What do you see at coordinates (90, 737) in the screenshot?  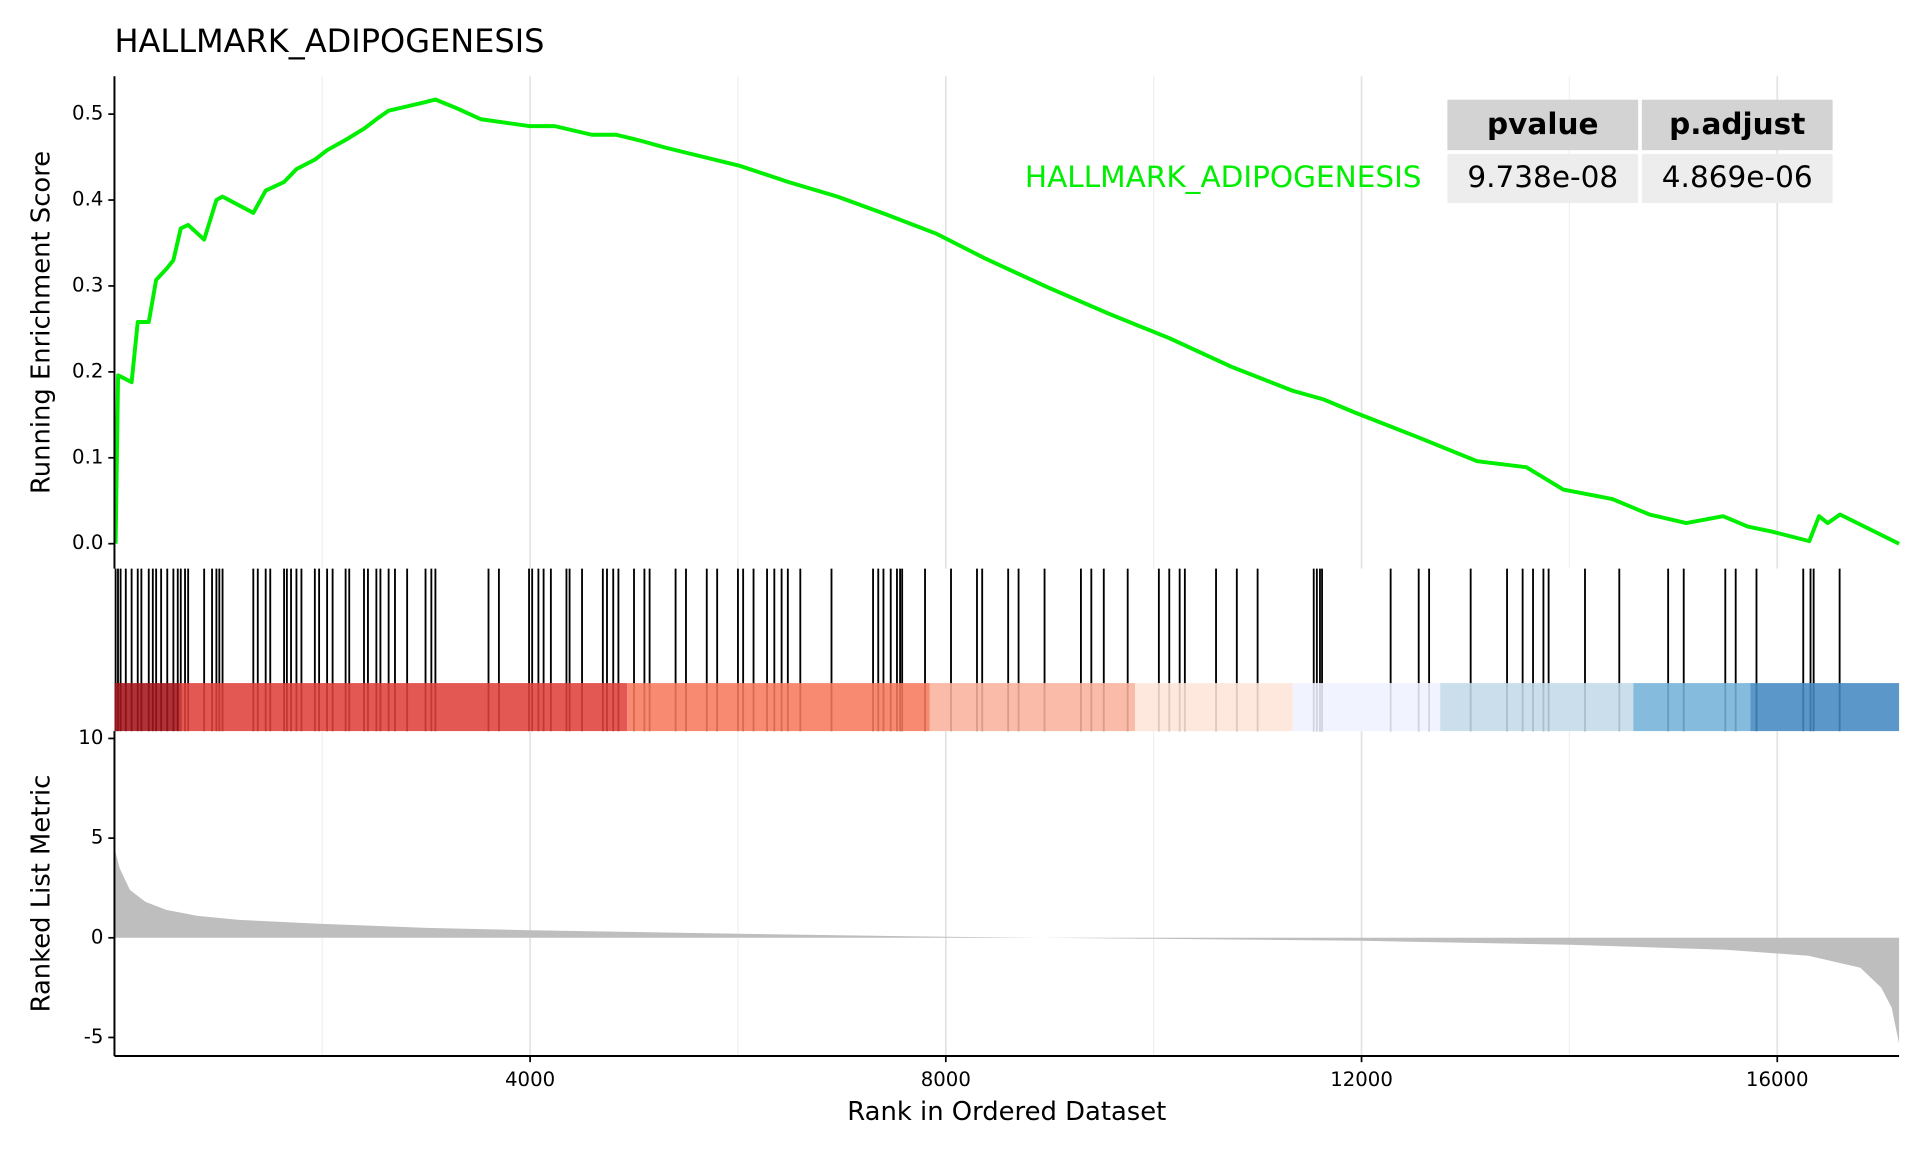 I see `y-tick-label: 10` at bounding box center [90, 737].